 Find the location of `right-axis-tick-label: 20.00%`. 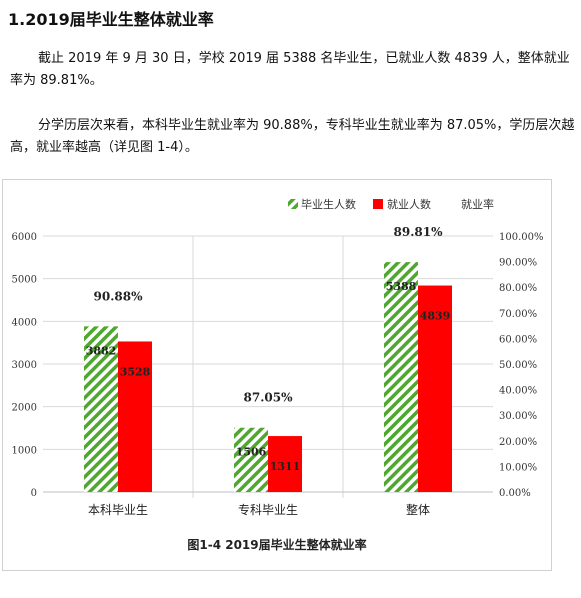

right-axis-tick-label: 20.00% is located at coordinates (518, 442).